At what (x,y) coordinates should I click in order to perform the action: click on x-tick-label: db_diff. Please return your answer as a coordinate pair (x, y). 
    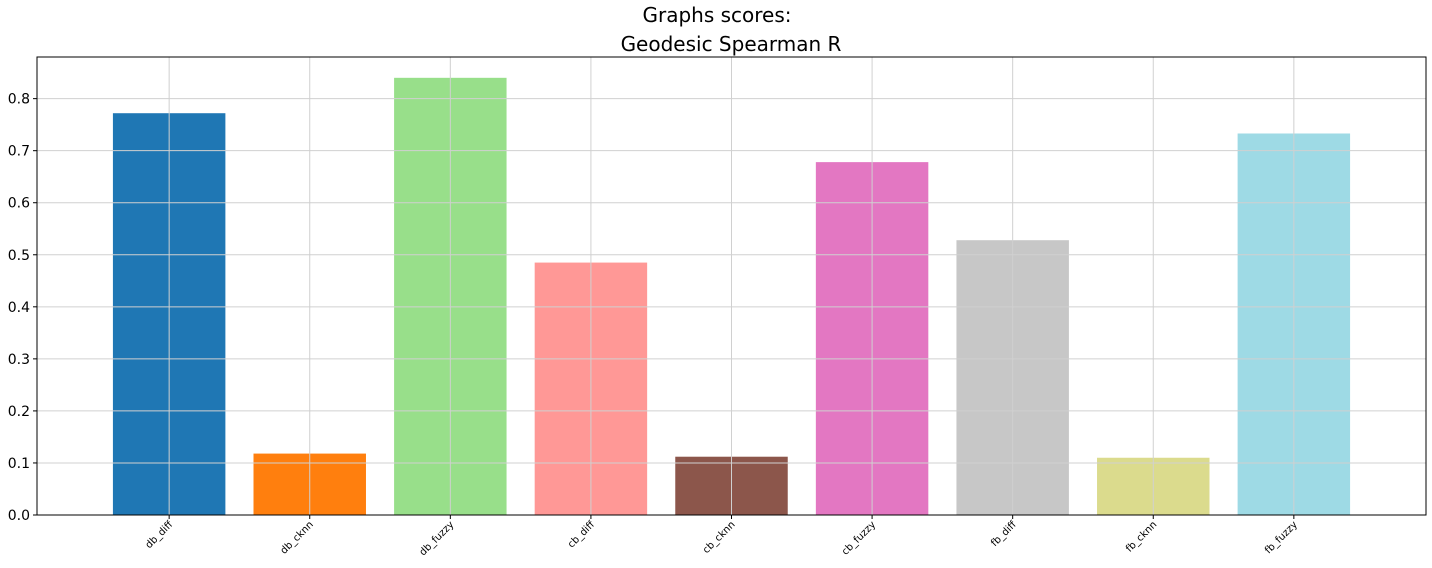
    Looking at the image, I should click on (160, 535).